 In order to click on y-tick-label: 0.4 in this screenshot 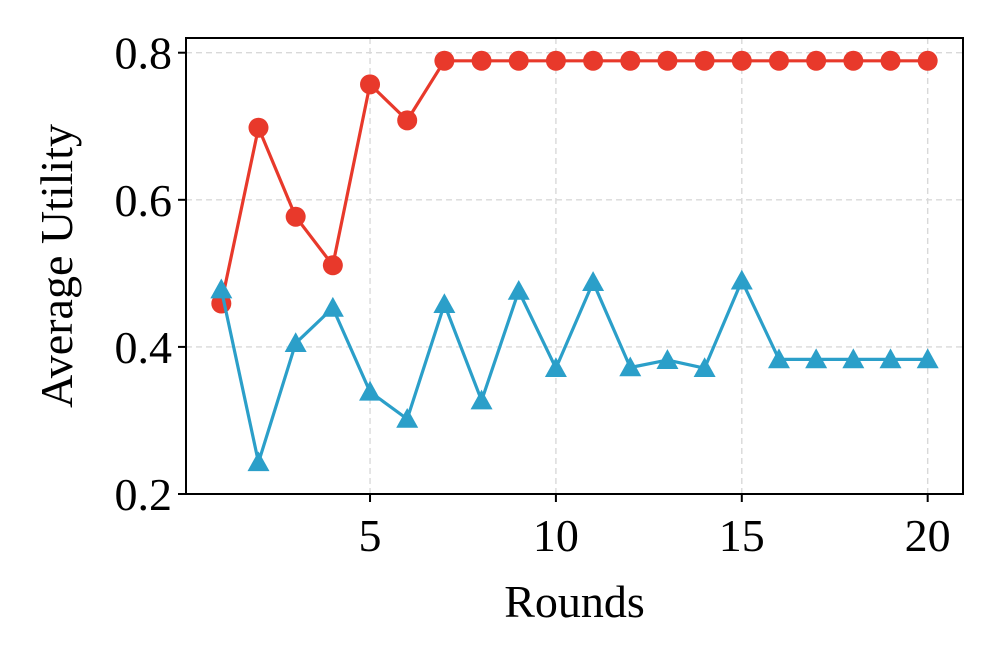, I will do `click(144, 347)`.